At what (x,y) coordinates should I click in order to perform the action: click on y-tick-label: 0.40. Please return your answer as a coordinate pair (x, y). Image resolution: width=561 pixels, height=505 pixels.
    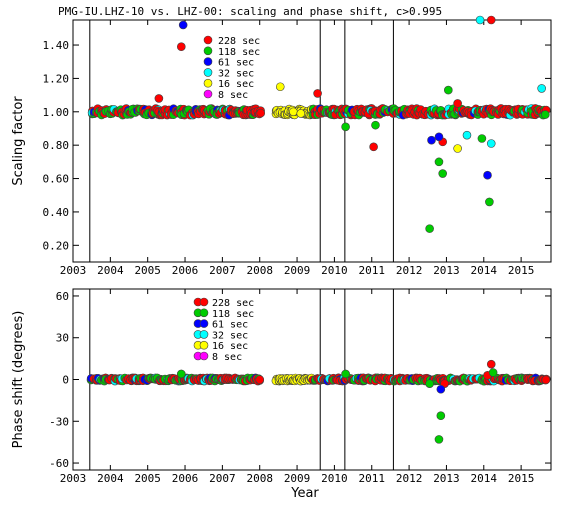
    Looking at the image, I should click on (56, 212).